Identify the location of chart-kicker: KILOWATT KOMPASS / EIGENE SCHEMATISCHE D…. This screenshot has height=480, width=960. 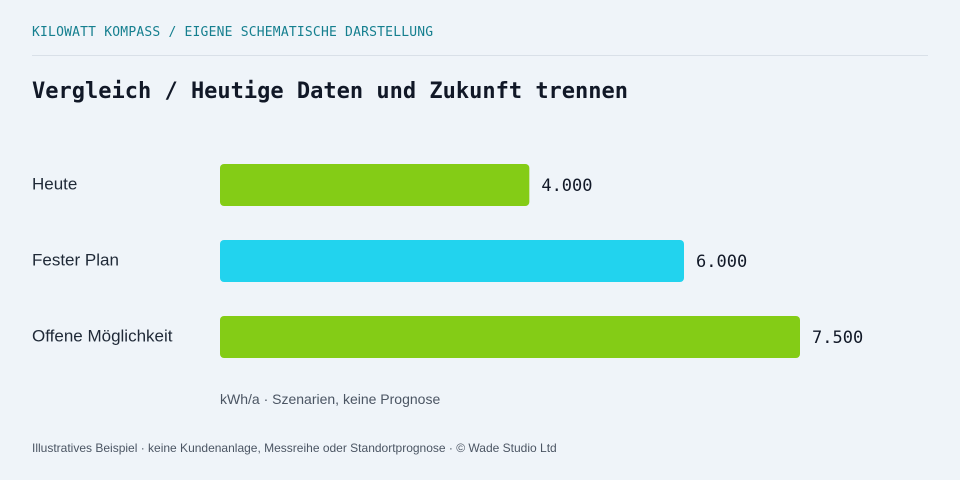
(233, 32).